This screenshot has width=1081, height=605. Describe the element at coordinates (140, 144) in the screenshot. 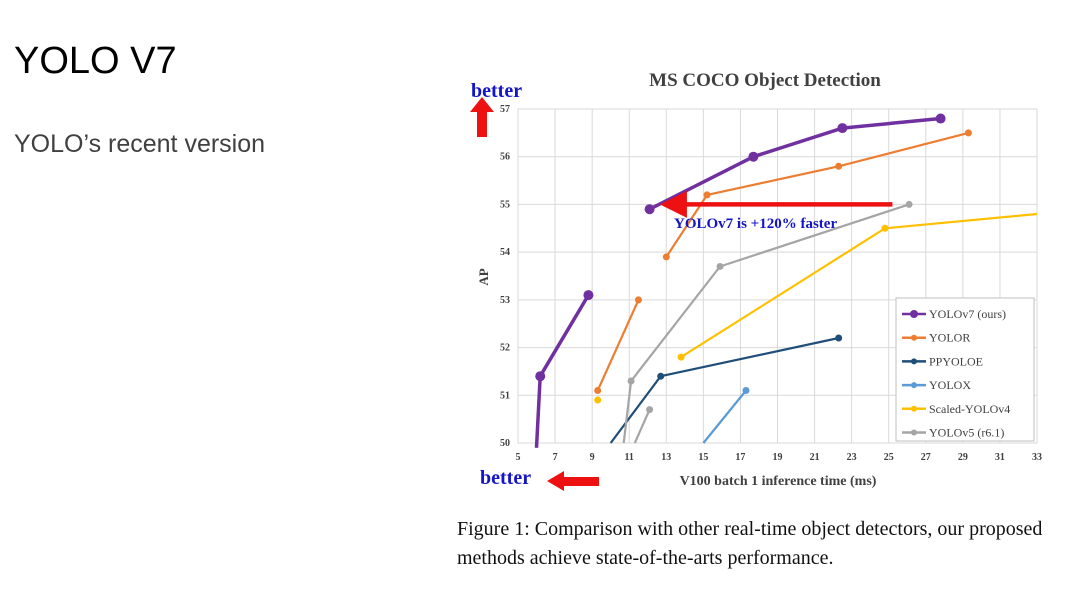

I see `slide-subtitle: YOLO’s recent version` at that location.